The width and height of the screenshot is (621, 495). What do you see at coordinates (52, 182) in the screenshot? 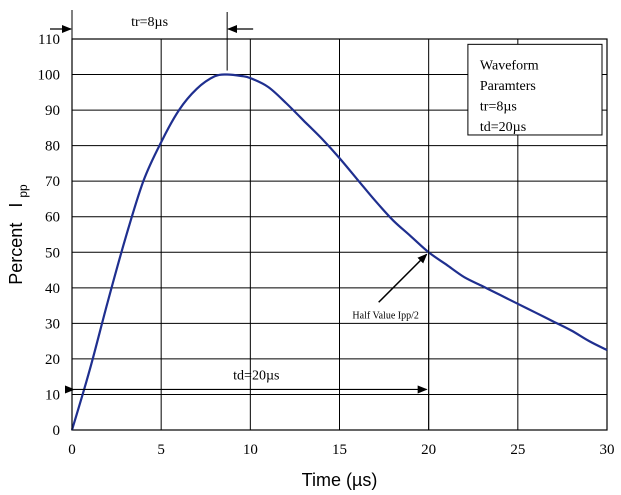
I see `y-tick-label: 70` at bounding box center [52, 182].